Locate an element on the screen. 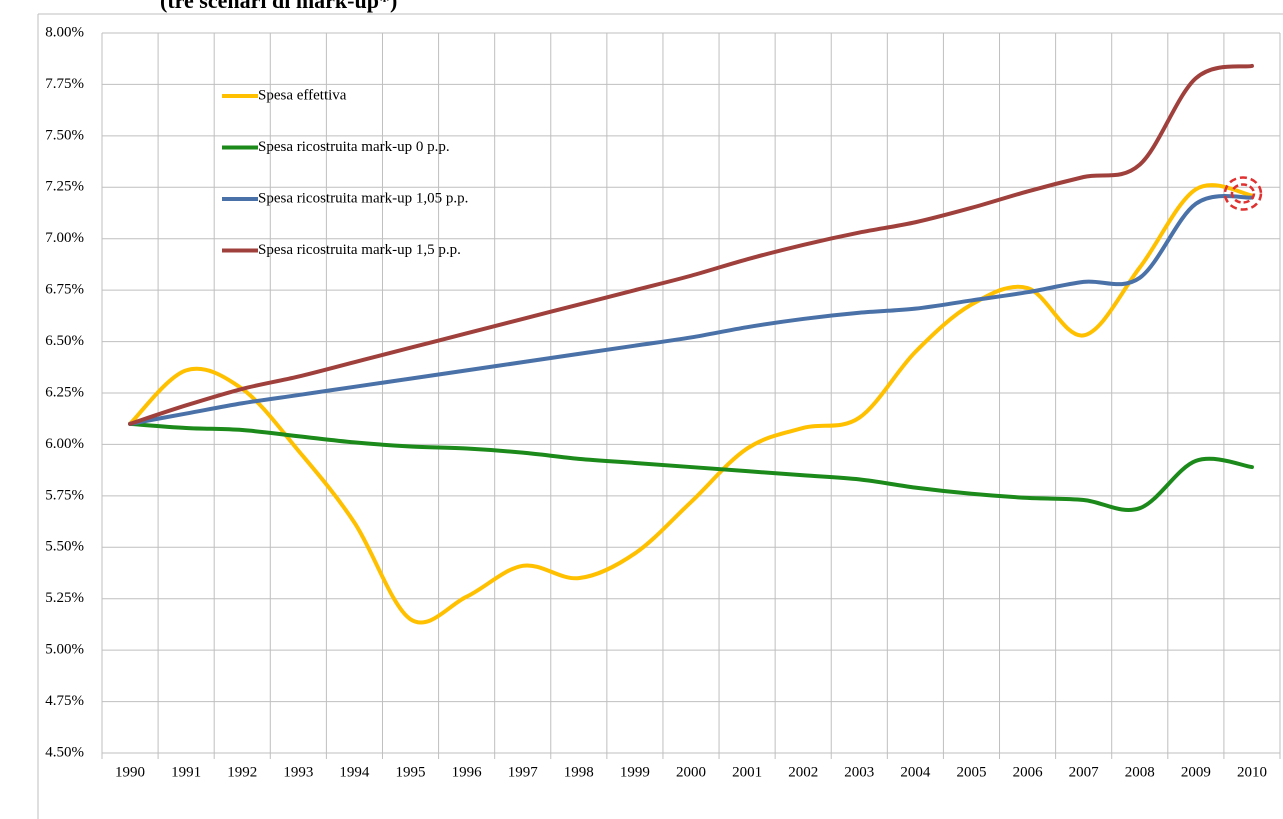 This screenshot has width=1283, height=819. y-tick-label: 7.25% is located at coordinates (64, 187).